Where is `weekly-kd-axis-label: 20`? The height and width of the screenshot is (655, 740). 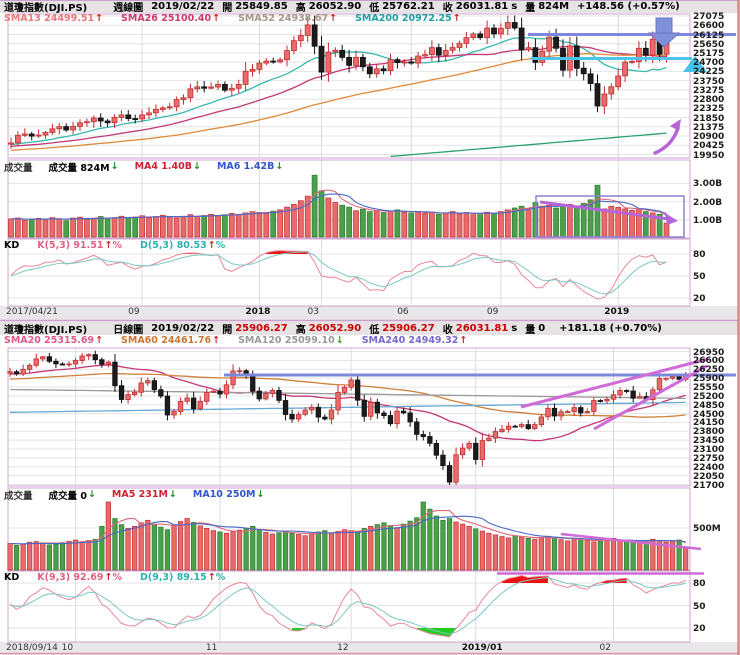
weekly-kd-axis-label: 20 is located at coordinates (699, 299).